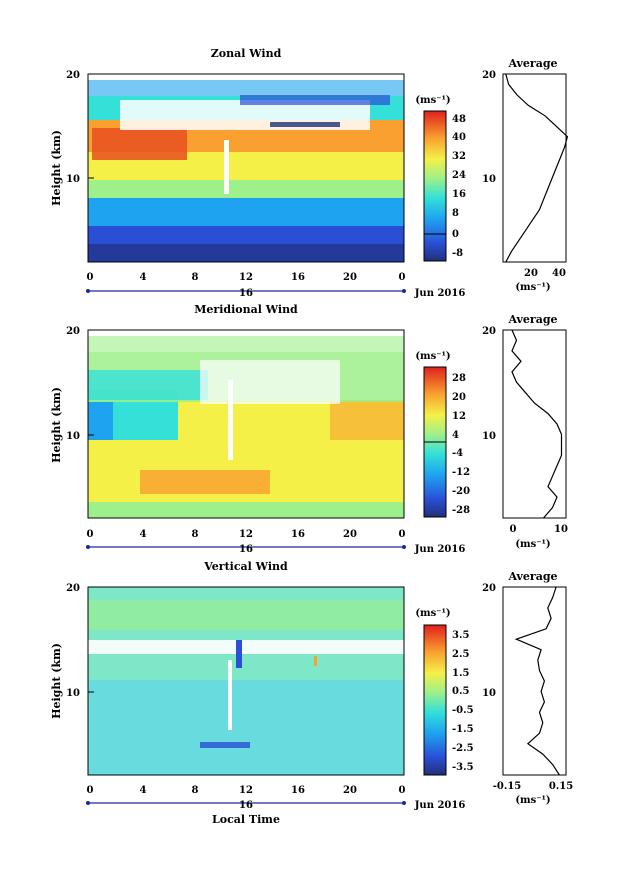  What do you see at coordinates (246, 293) in the screenshot?
I see `zonal-date-marker: 16` at bounding box center [246, 293].